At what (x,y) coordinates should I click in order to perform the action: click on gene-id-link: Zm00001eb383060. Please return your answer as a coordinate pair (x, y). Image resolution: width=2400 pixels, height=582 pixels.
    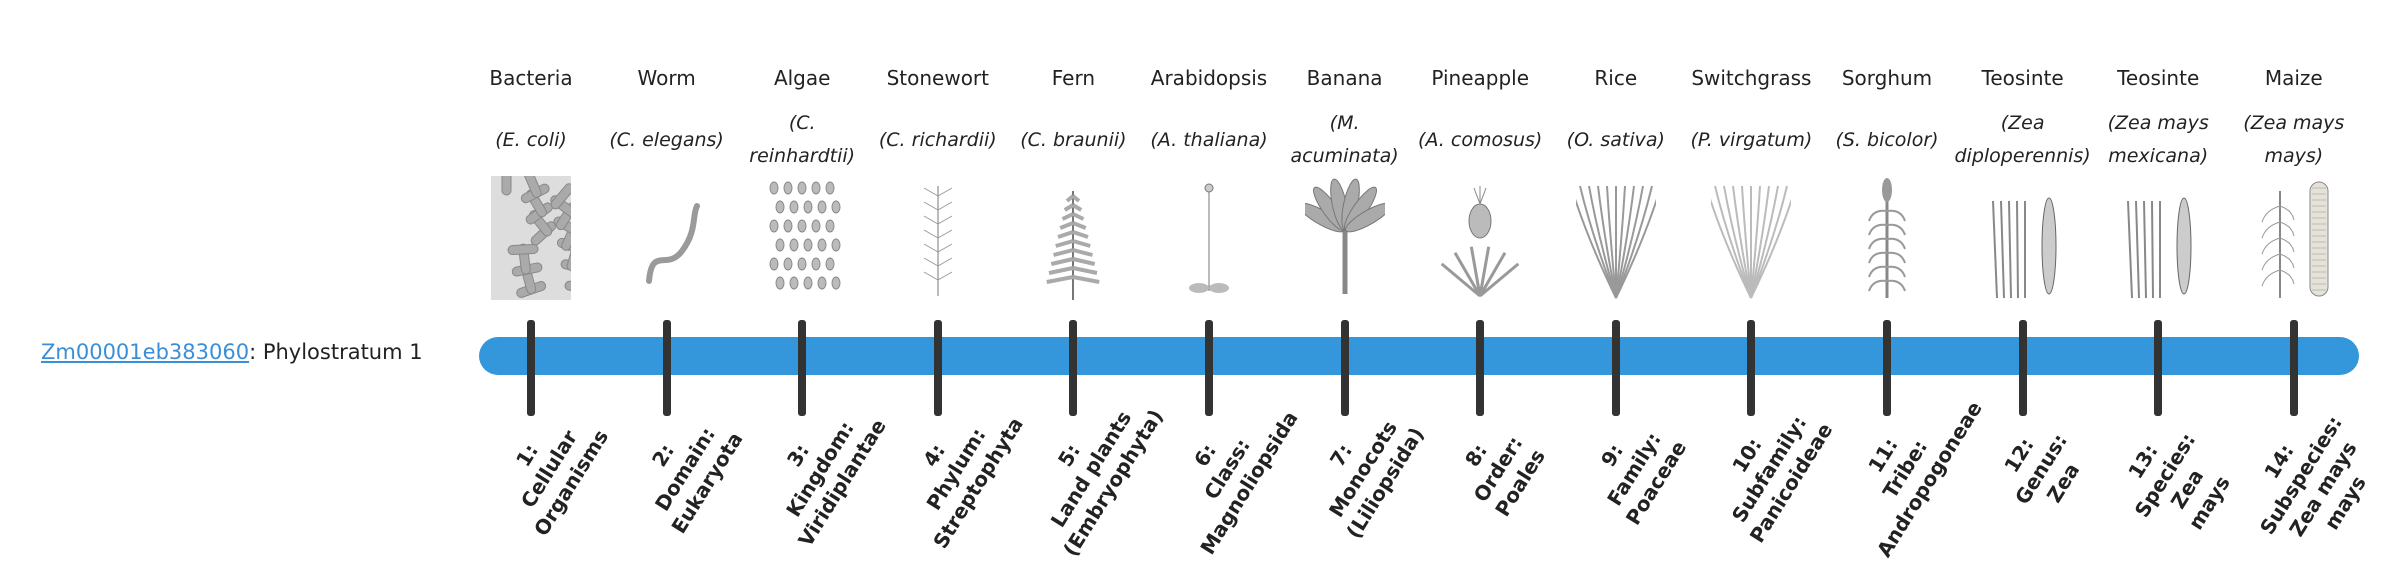
    Looking at the image, I should click on (145, 352).